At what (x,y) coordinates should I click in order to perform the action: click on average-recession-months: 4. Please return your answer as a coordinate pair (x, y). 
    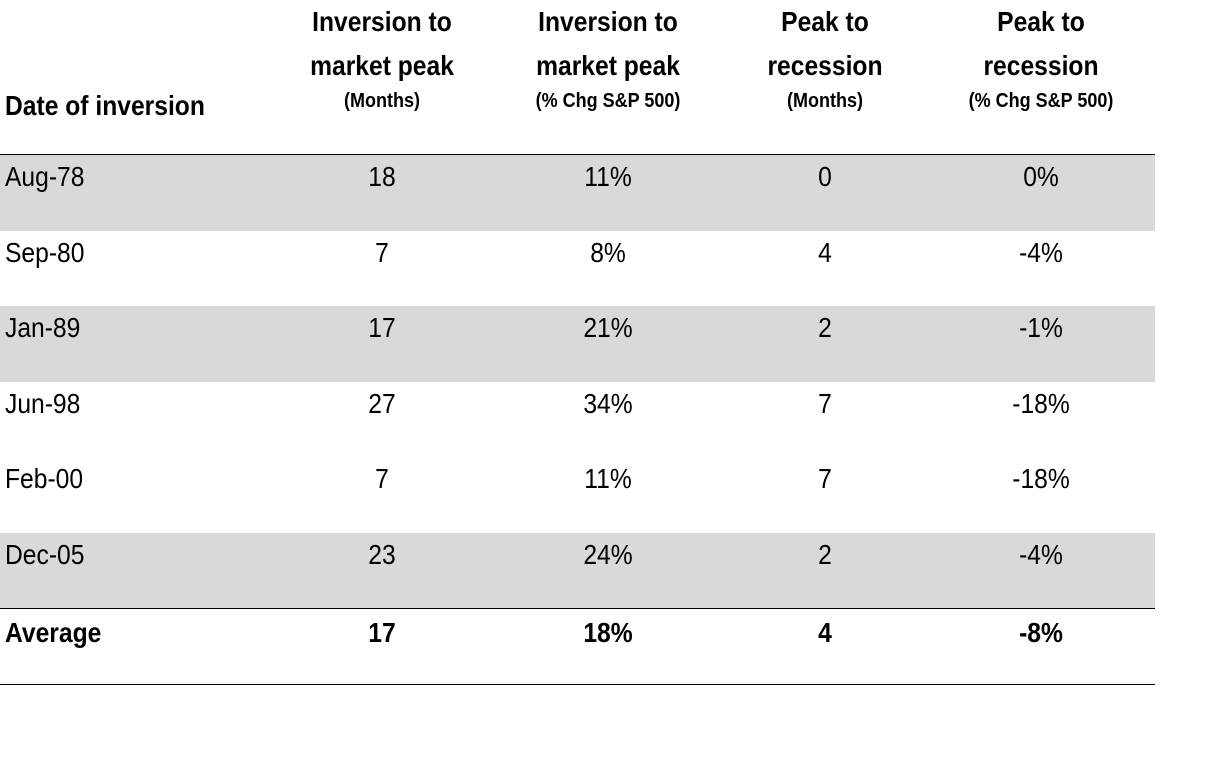
    Looking at the image, I should click on (825, 632).